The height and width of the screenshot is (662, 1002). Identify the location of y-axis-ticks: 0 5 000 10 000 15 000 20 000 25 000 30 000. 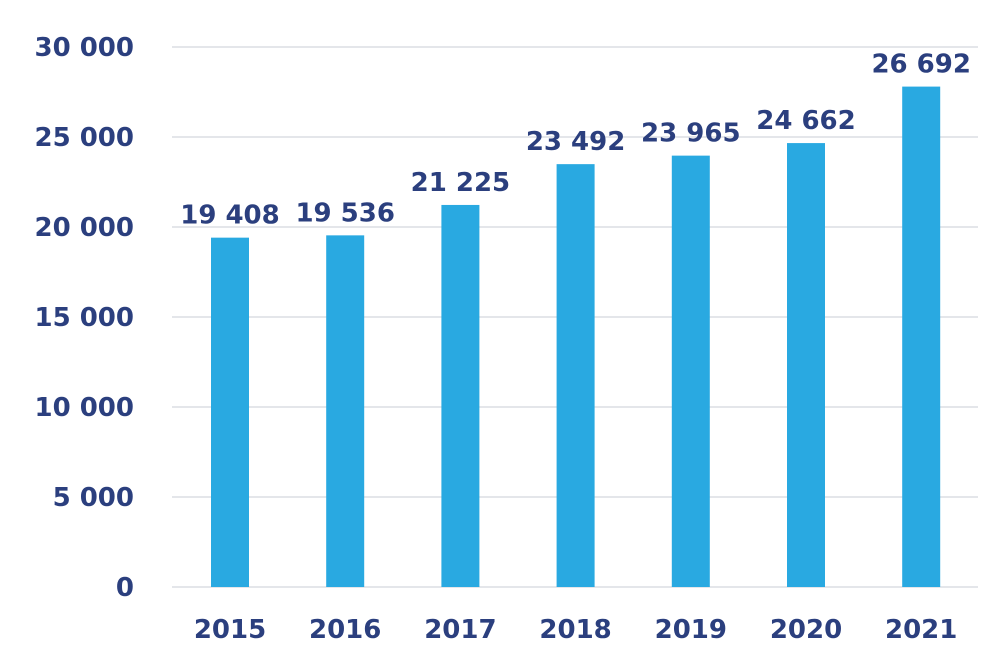
(84, 318).